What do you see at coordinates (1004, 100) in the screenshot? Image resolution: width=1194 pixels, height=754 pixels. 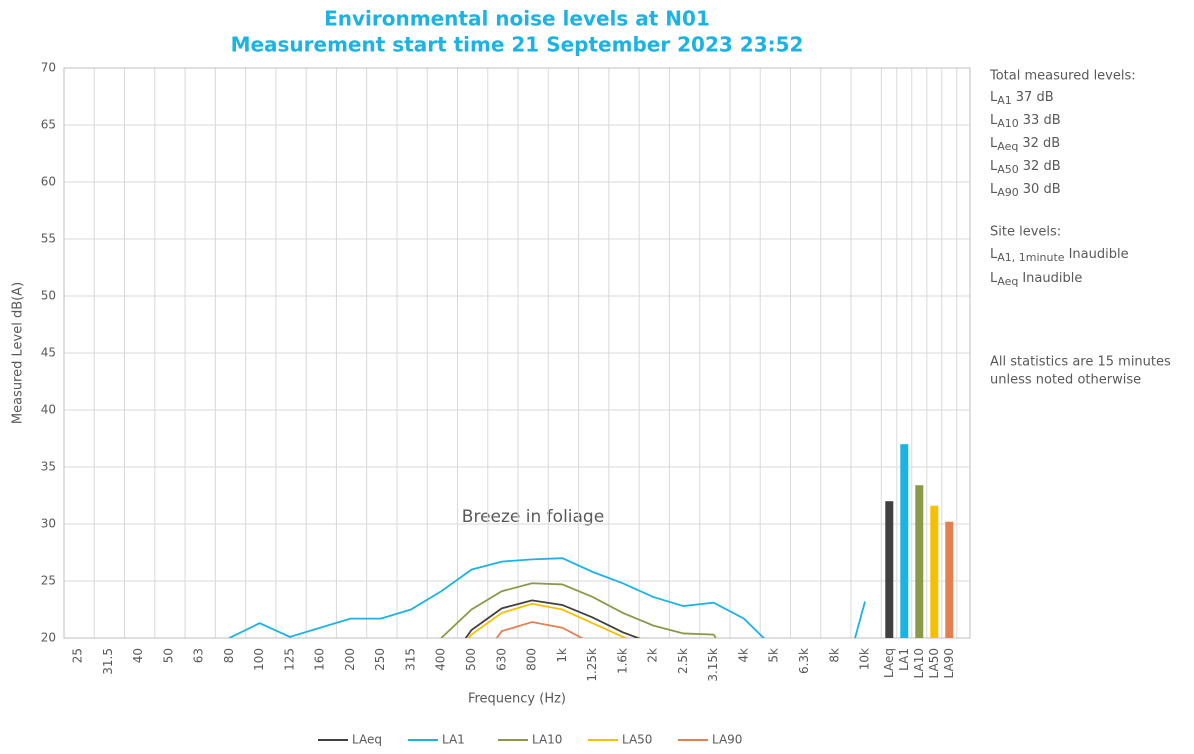 I see `level-sub: A1` at bounding box center [1004, 100].